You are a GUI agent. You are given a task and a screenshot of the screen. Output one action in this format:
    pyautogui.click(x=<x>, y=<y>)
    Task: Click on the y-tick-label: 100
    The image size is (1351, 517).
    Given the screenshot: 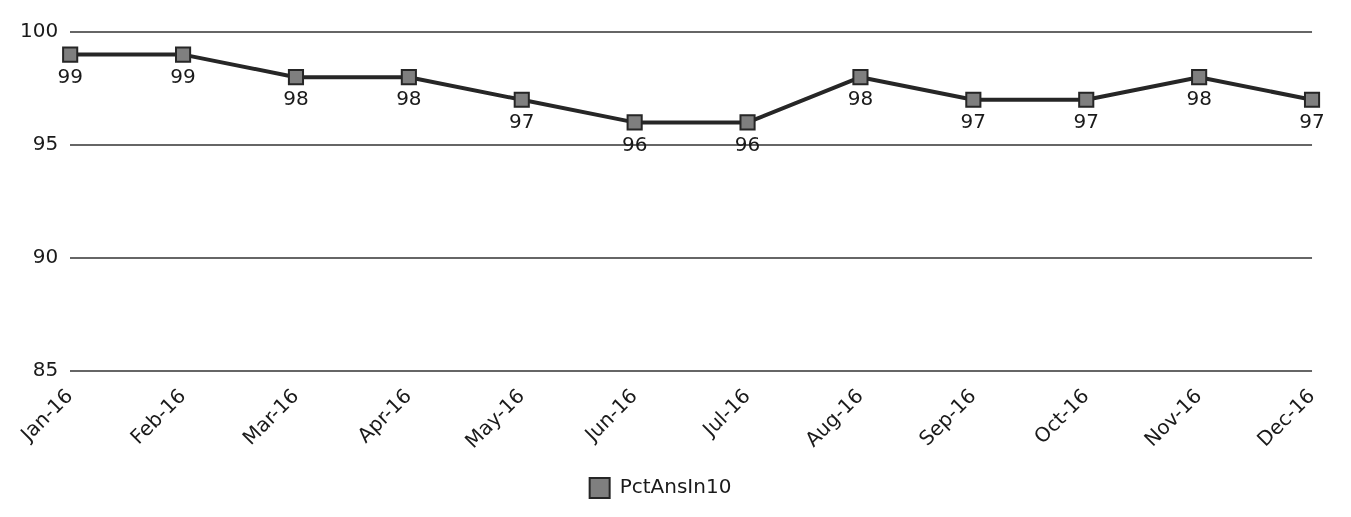 What is the action you would take?
    pyautogui.click(x=39, y=30)
    